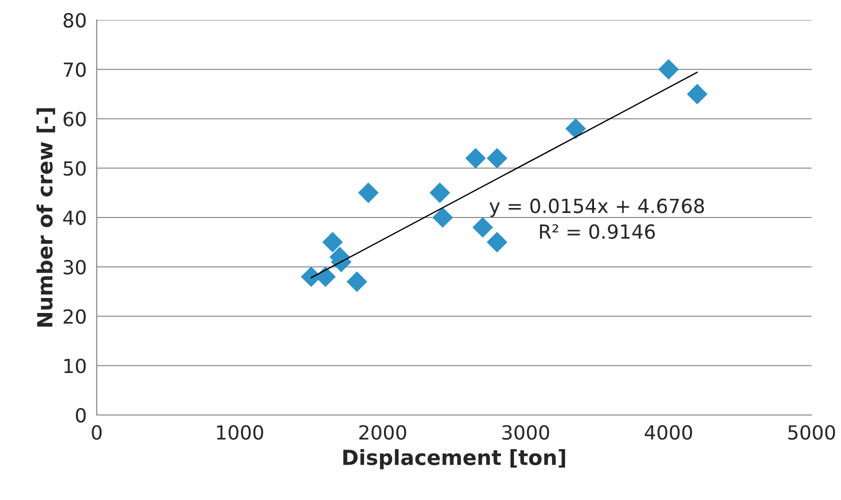 The height and width of the screenshot is (500, 841). What do you see at coordinates (597, 231) in the screenshot?
I see `annotation: R² = 0.9146` at bounding box center [597, 231].